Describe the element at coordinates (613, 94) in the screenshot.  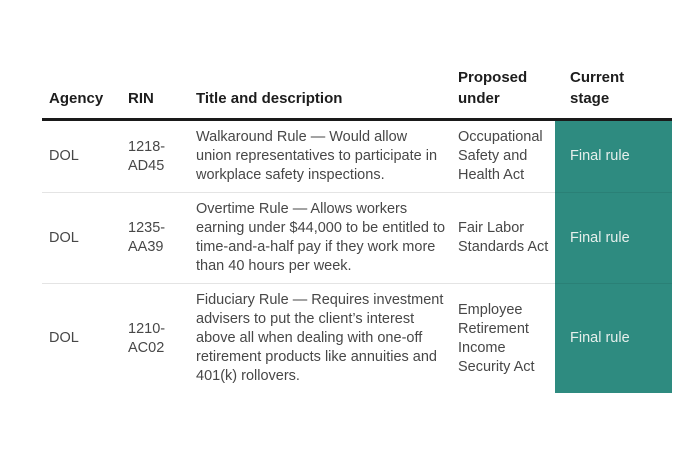
I see `header-current-stage: Current stage` at that location.